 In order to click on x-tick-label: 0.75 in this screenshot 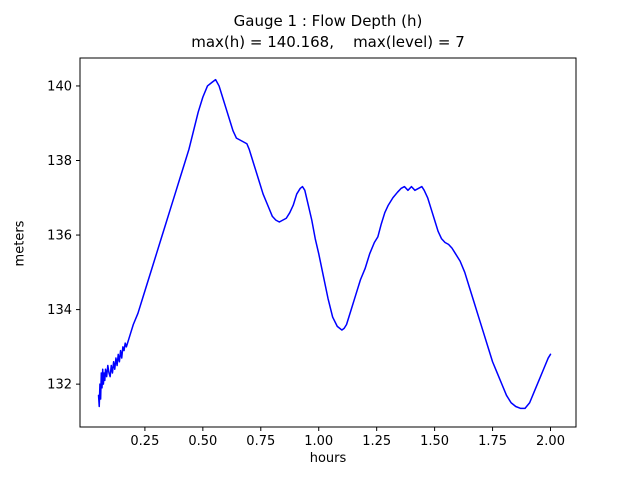, I will do `click(260, 441)`.